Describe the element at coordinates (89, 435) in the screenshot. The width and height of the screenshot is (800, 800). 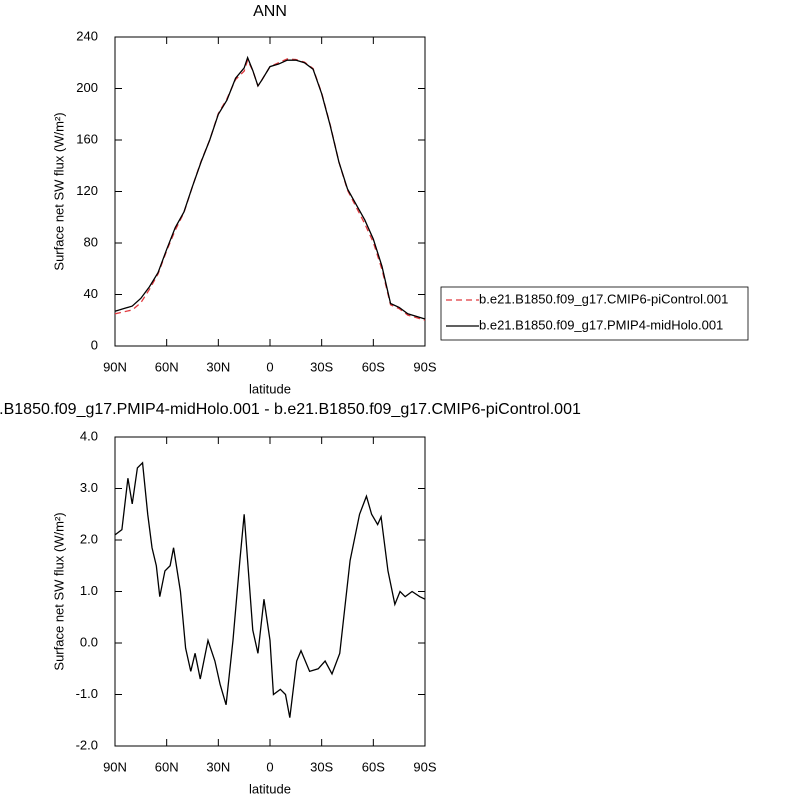
I see `y-tick-label: 4.0` at that location.